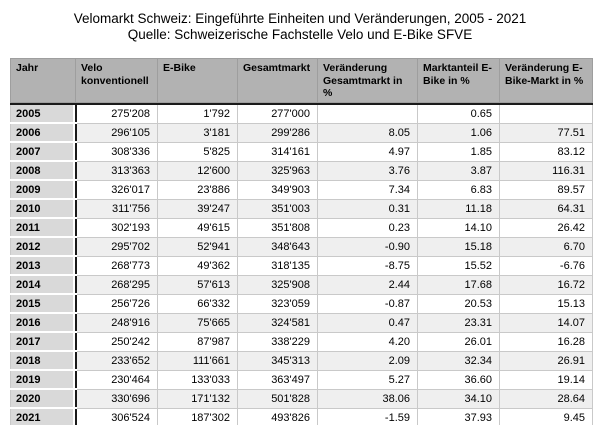 The image size is (600, 425). I want to click on value-cell: 351'808, so click(277, 227).